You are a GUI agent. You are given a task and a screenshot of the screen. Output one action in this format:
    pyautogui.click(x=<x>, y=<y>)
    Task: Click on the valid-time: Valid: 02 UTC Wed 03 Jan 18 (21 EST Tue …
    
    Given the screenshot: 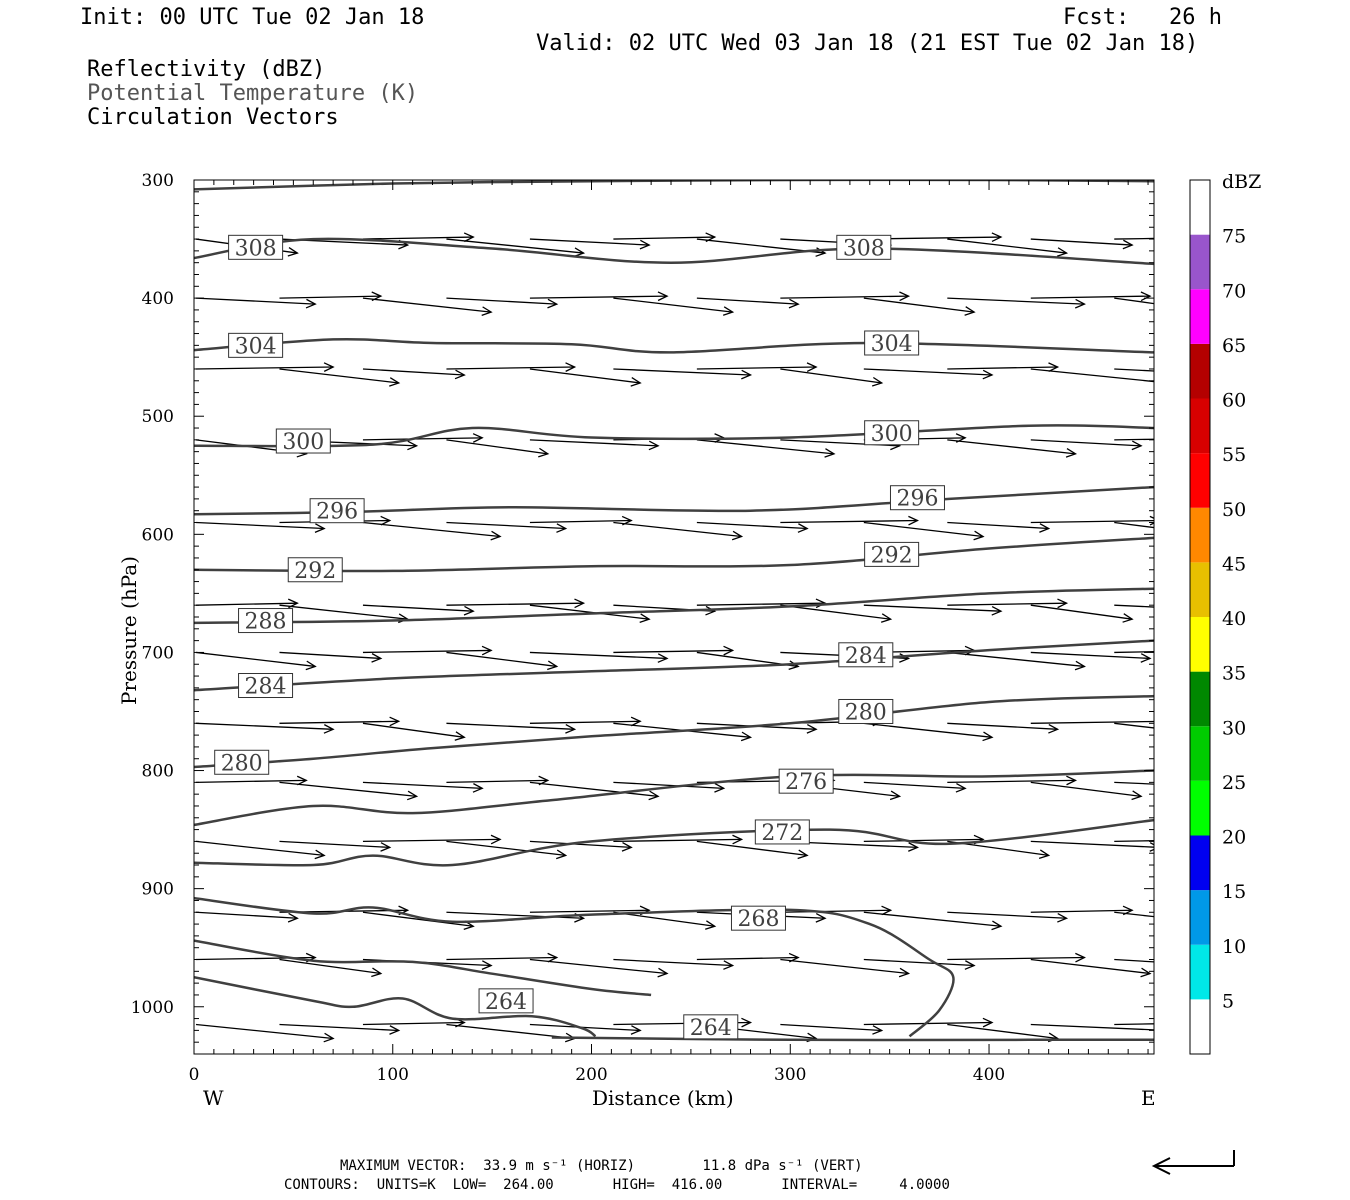 What is the action you would take?
    pyautogui.click(x=867, y=43)
    